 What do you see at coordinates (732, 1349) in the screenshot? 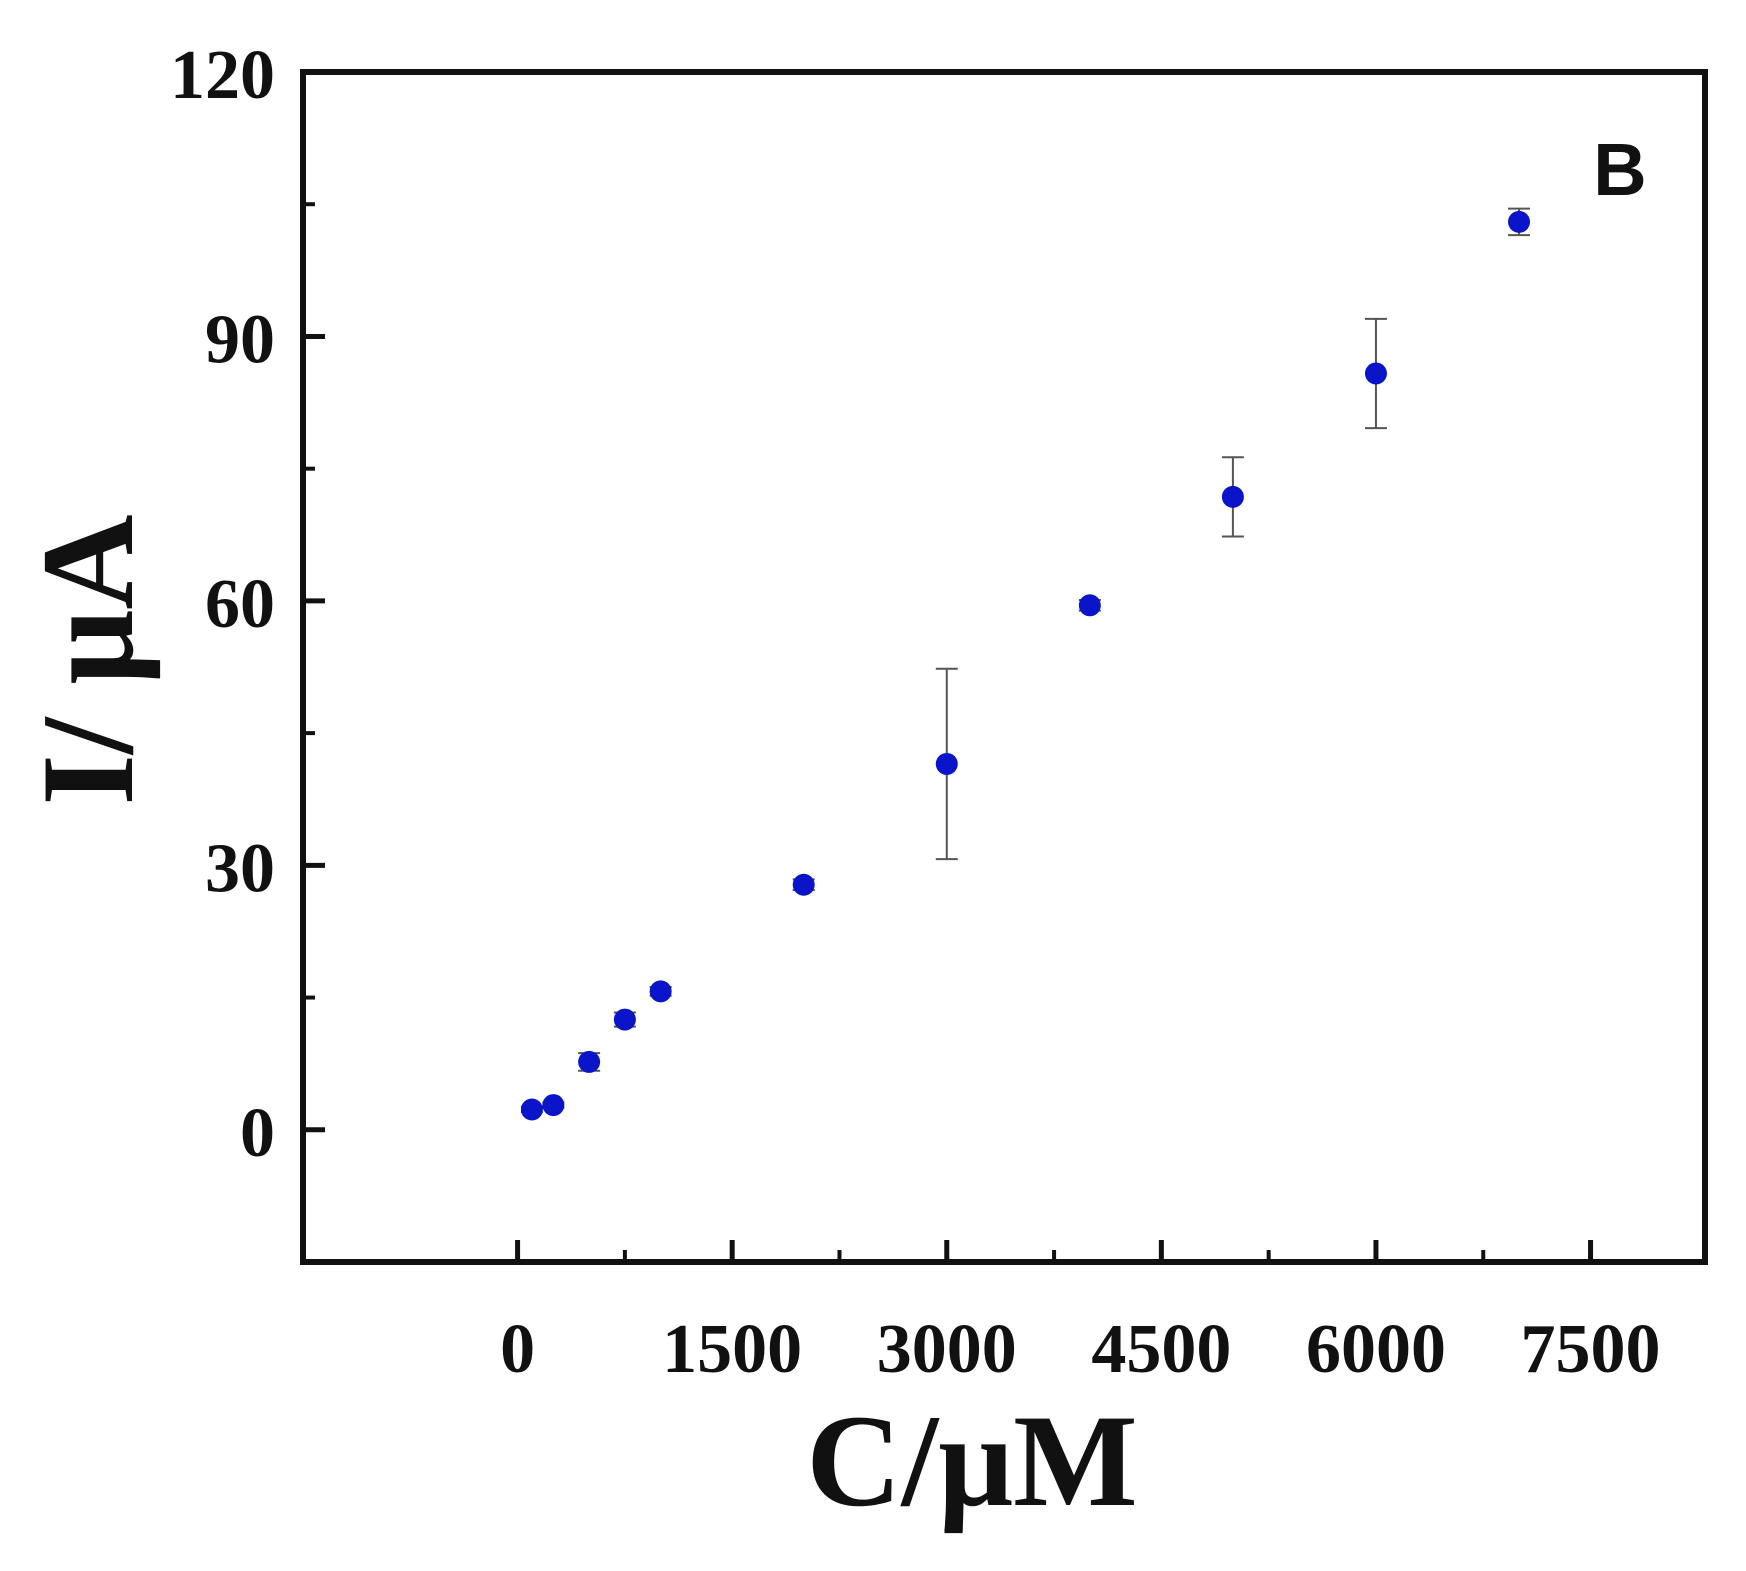
I see `x-tick-label: 1500` at bounding box center [732, 1349].